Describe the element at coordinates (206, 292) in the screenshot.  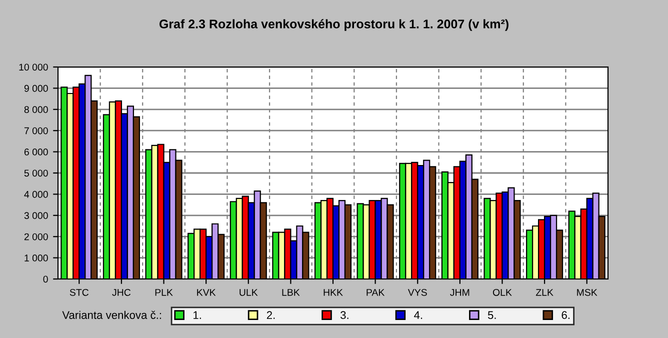
I see `x-tick-label: KVK` at that location.